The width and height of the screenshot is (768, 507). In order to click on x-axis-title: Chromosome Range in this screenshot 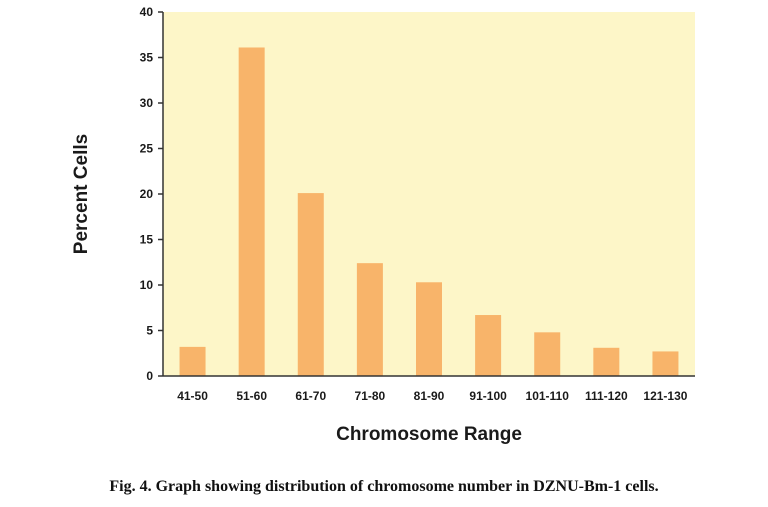, I will do `click(429, 434)`.